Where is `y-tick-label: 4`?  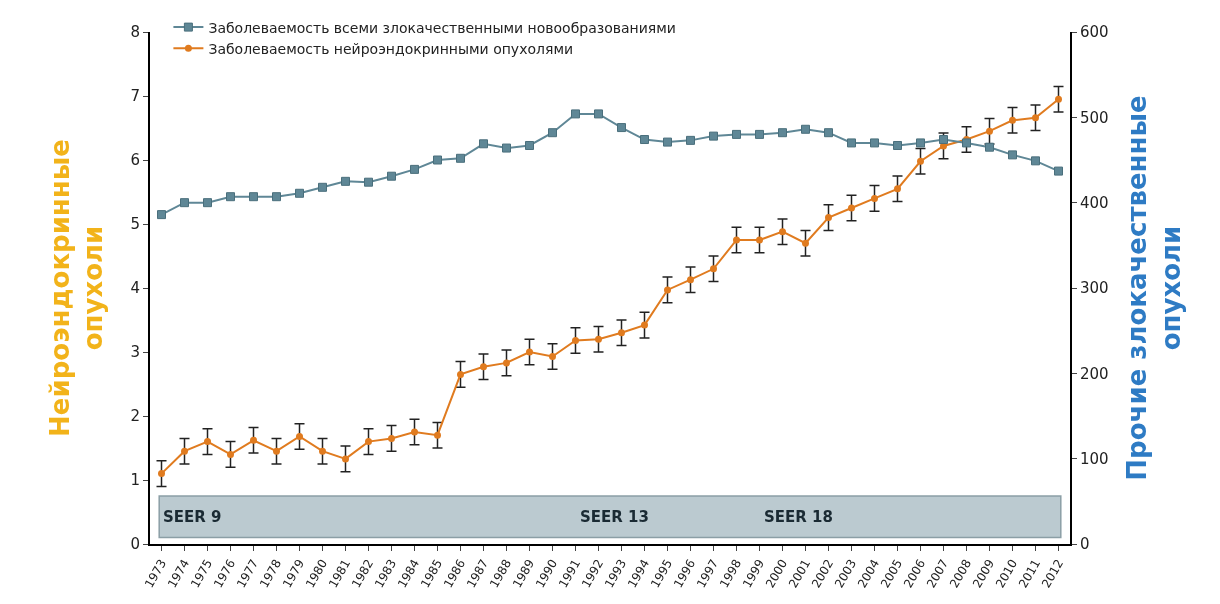 y-tick-label: 4 is located at coordinates (135, 288).